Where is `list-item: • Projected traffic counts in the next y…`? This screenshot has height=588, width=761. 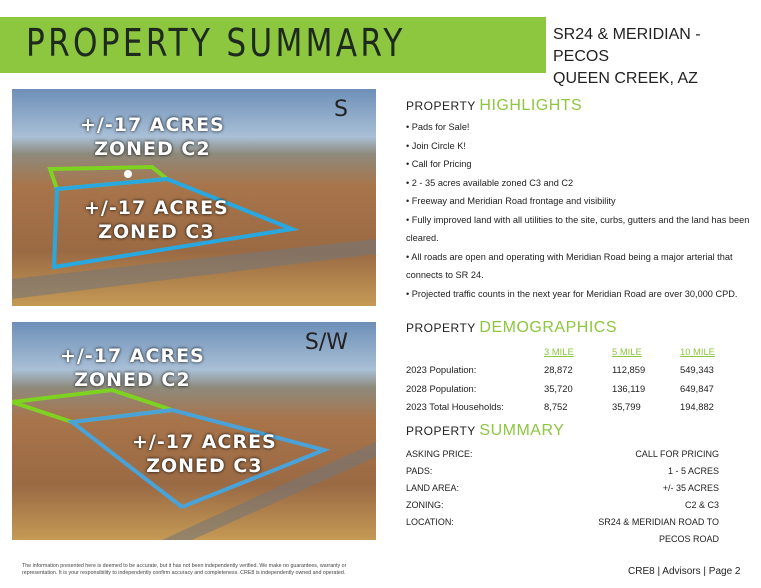 list-item: • Projected traffic counts in the next y… is located at coordinates (572, 293).